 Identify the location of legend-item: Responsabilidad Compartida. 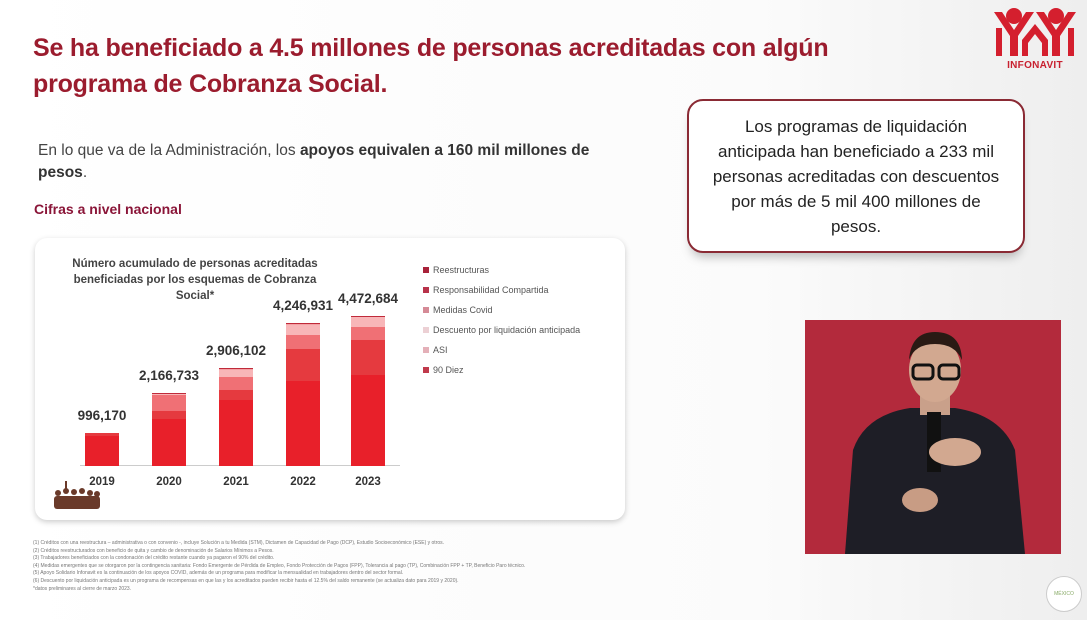
(501, 290).